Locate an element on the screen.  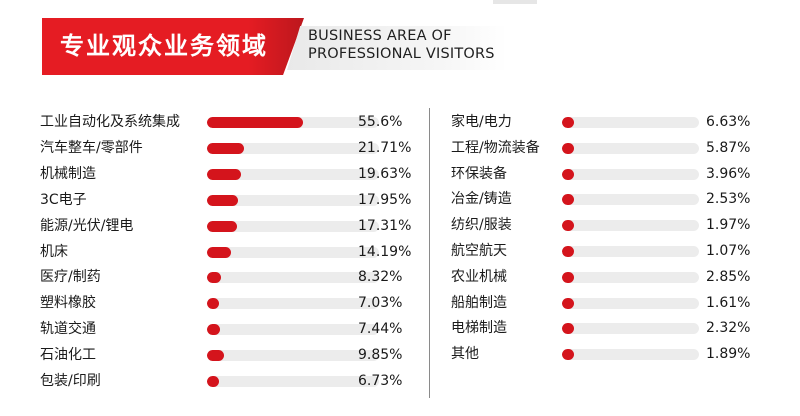
bar-row: 轨道交通 7.44% is located at coordinates (234, 329).